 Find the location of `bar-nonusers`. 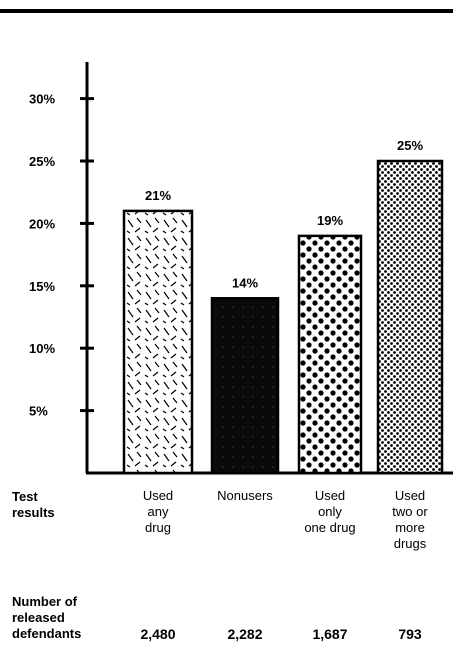

bar-nonusers is located at coordinates (245, 386).